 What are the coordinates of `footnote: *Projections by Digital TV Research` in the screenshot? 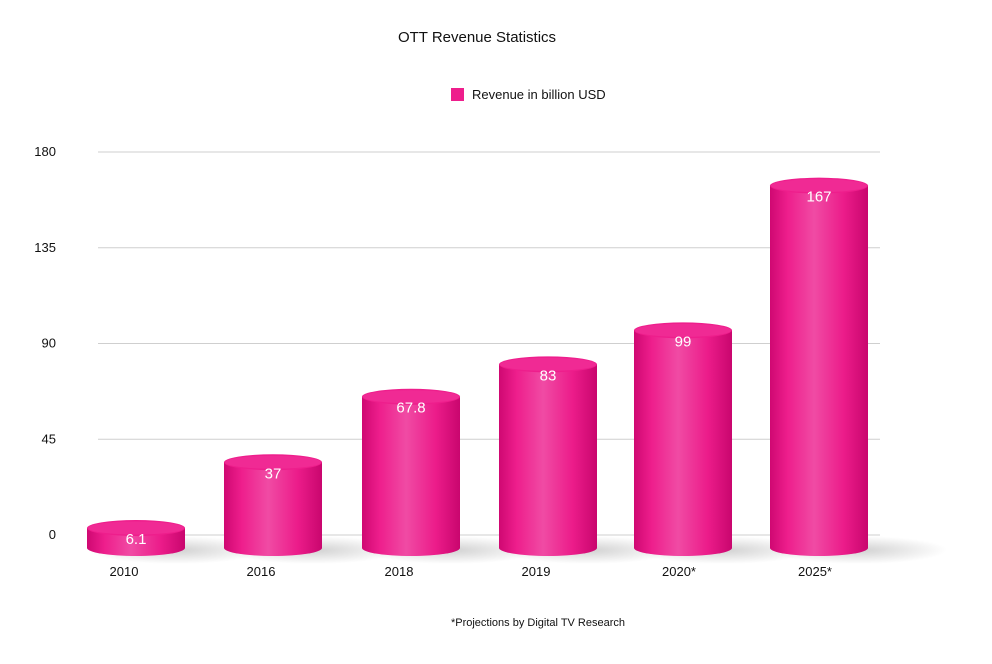 It's located at (538, 623).